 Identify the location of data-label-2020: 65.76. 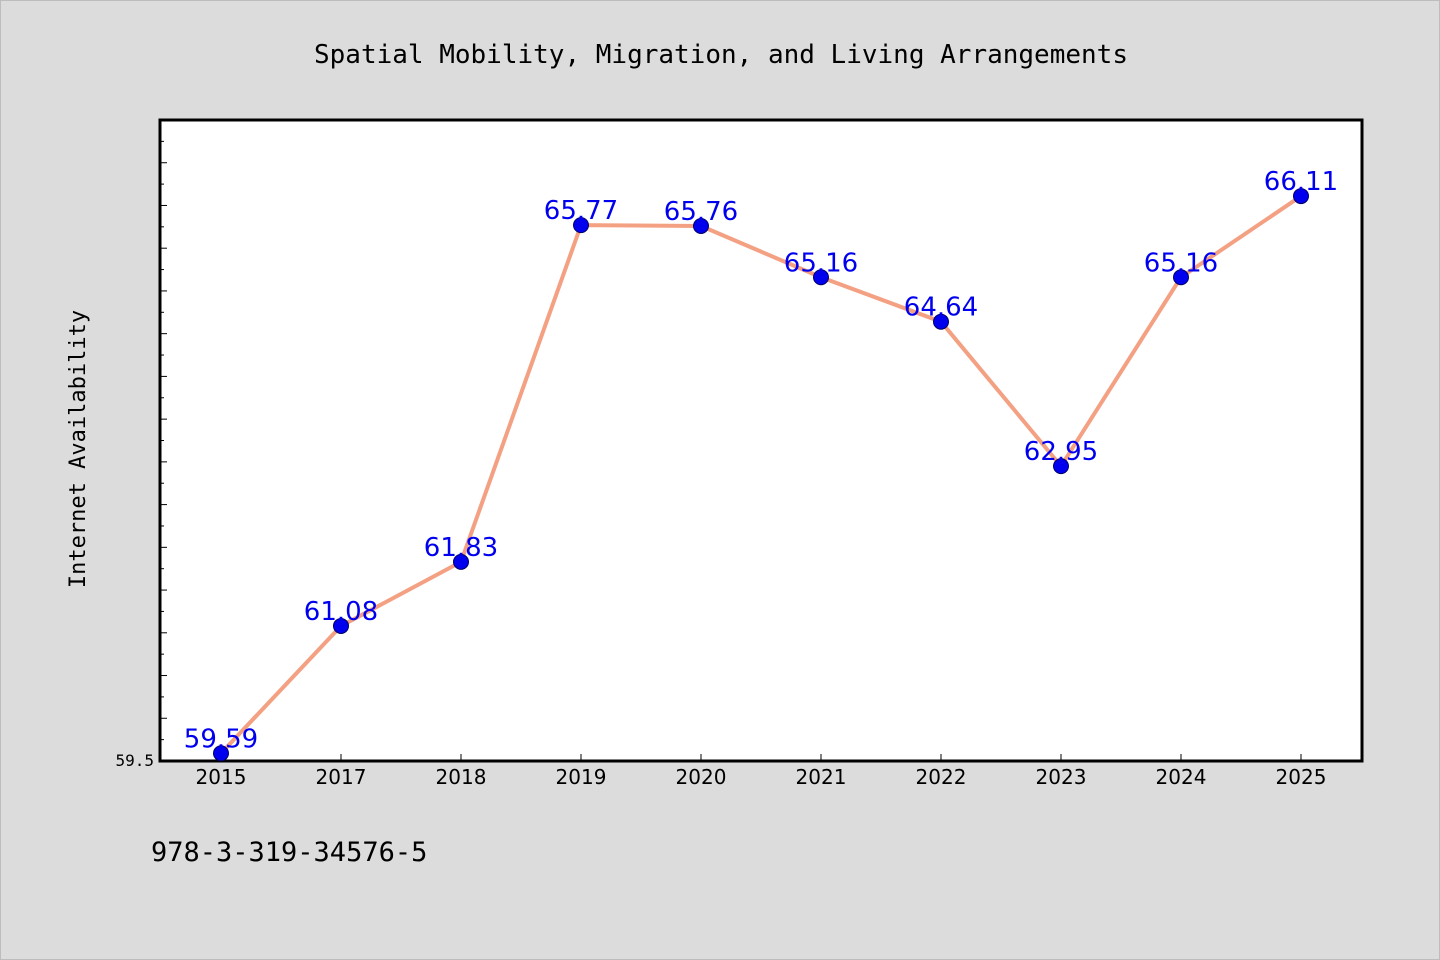
(701, 212).